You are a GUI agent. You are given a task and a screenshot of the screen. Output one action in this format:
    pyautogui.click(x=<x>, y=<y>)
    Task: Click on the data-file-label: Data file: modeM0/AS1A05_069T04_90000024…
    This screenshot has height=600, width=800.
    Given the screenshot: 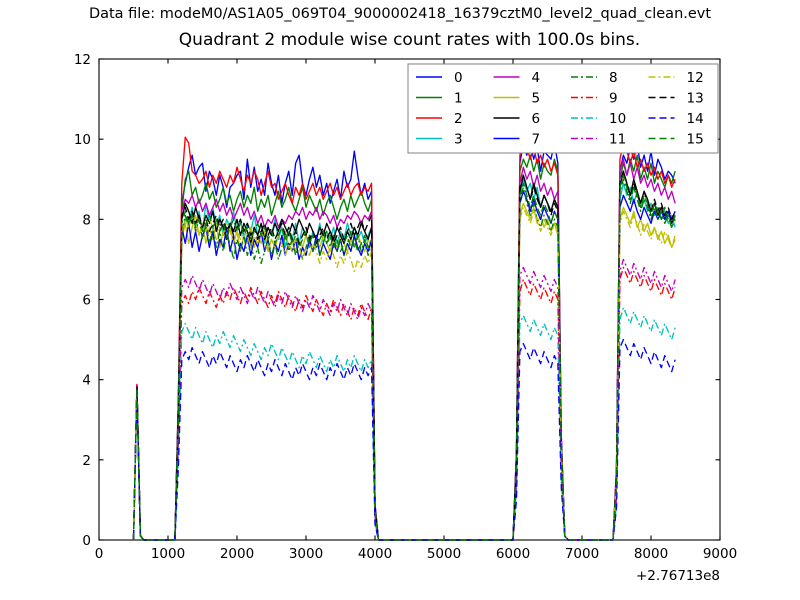 What is the action you would take?
    pyautogui.click(x=400, y=14)
    